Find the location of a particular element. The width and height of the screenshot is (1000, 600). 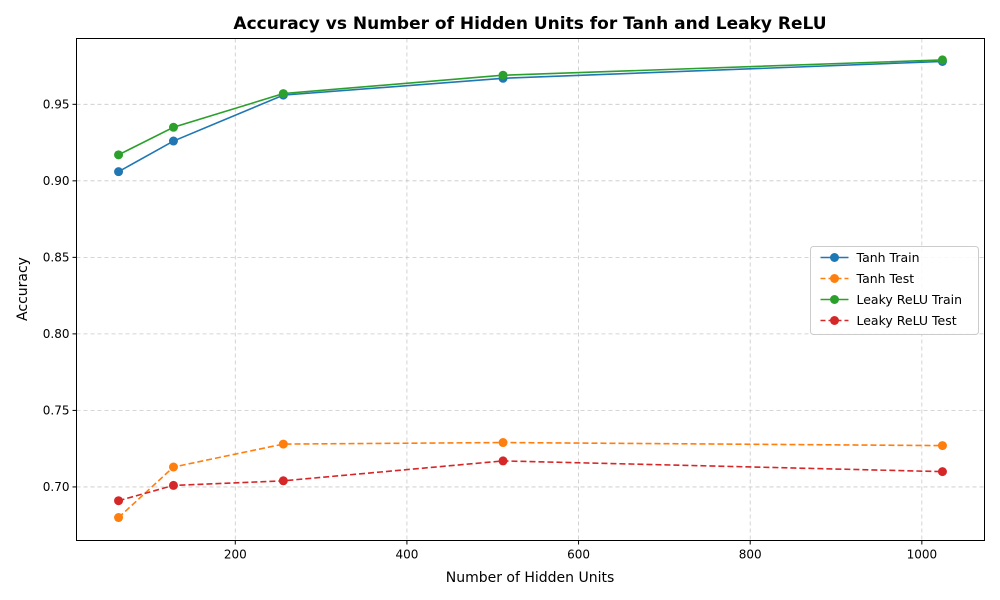

tanh-test-line is located at coordinates (530, 480).